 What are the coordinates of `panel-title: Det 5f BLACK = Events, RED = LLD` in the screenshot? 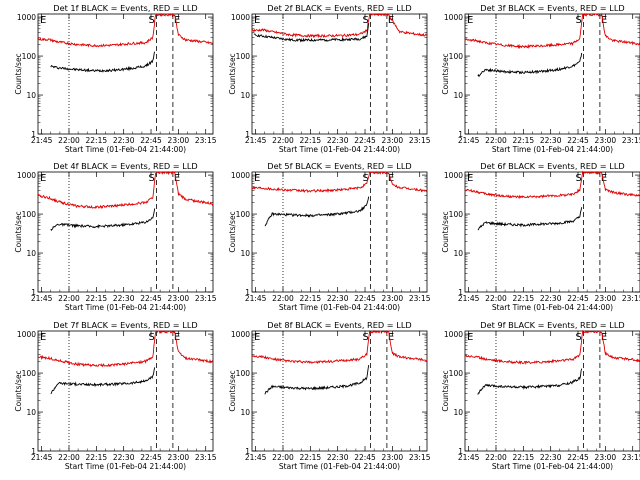 It's located at (339, 166).